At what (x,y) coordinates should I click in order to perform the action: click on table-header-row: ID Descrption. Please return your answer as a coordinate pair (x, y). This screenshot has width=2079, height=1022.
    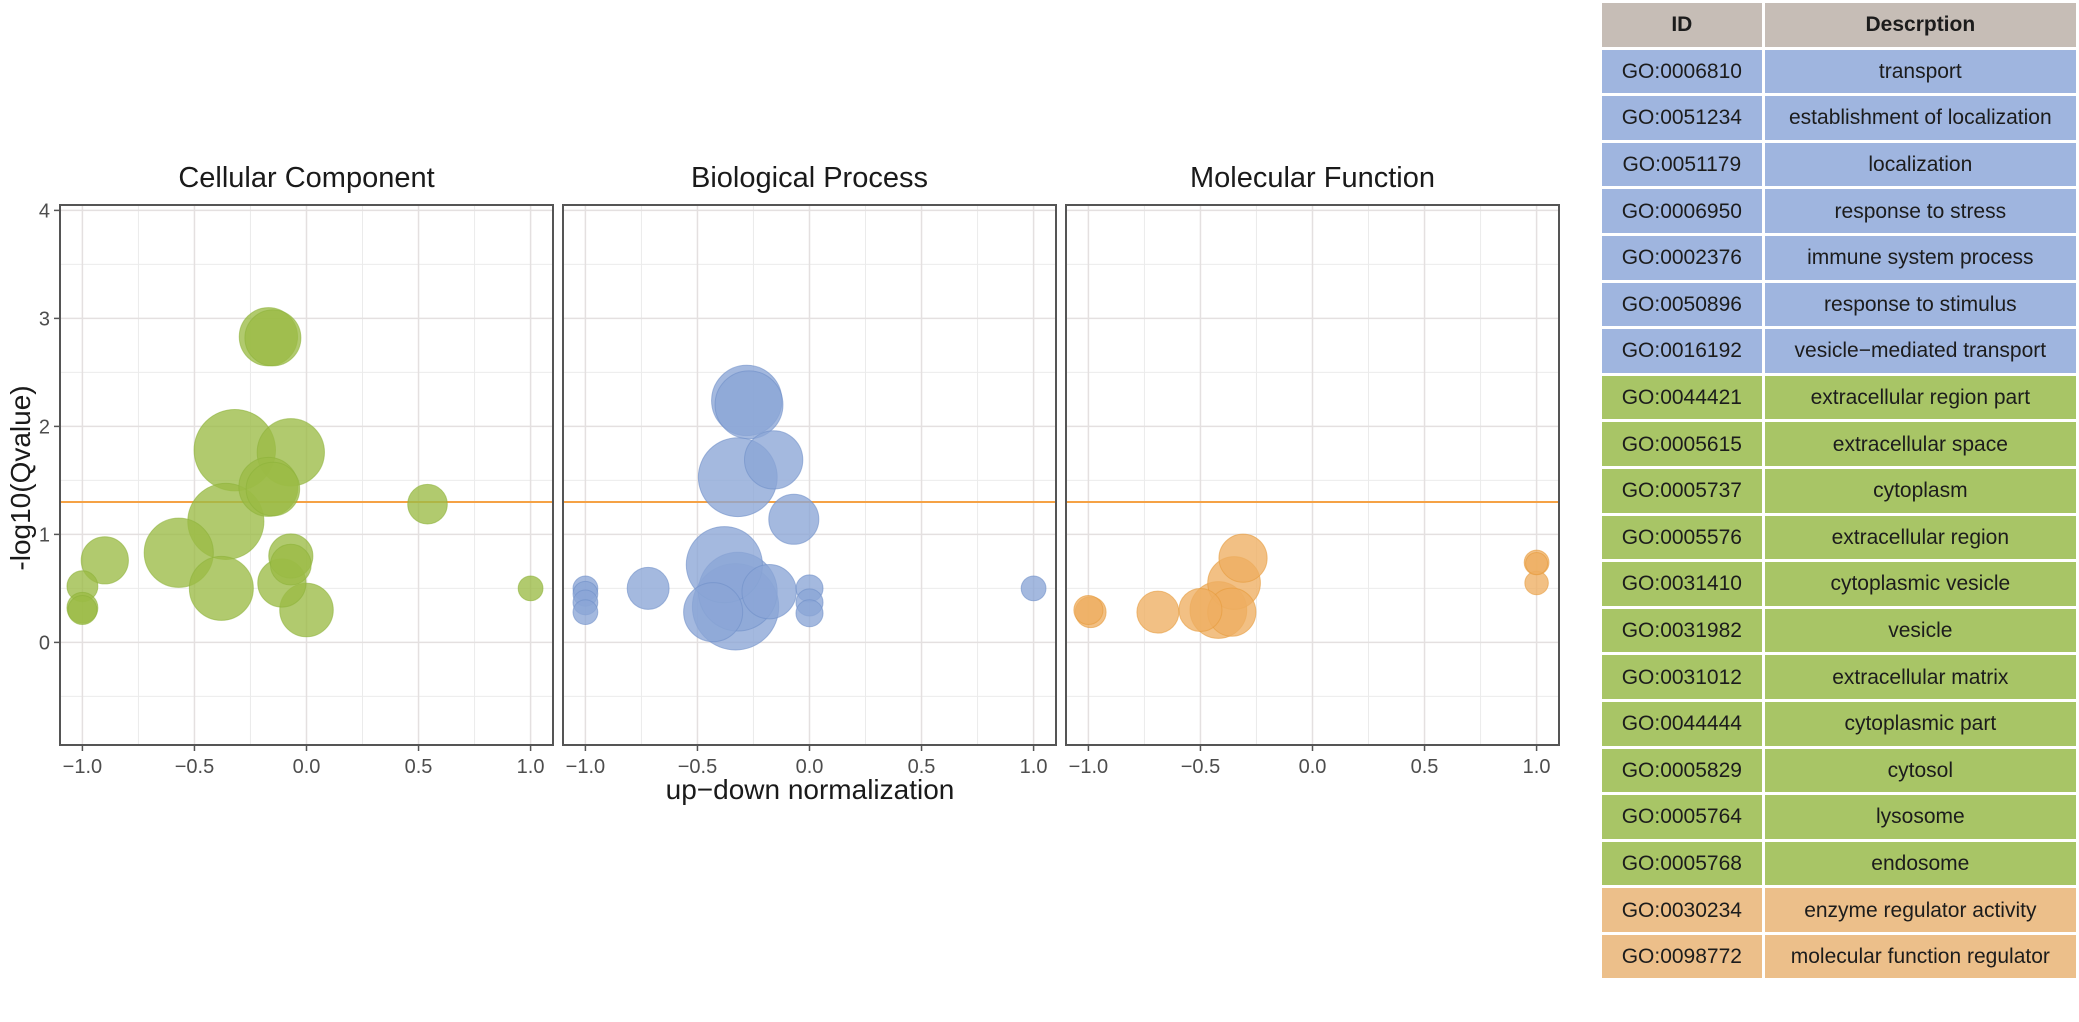
    Looking at the image, I should click on (1839, 25).